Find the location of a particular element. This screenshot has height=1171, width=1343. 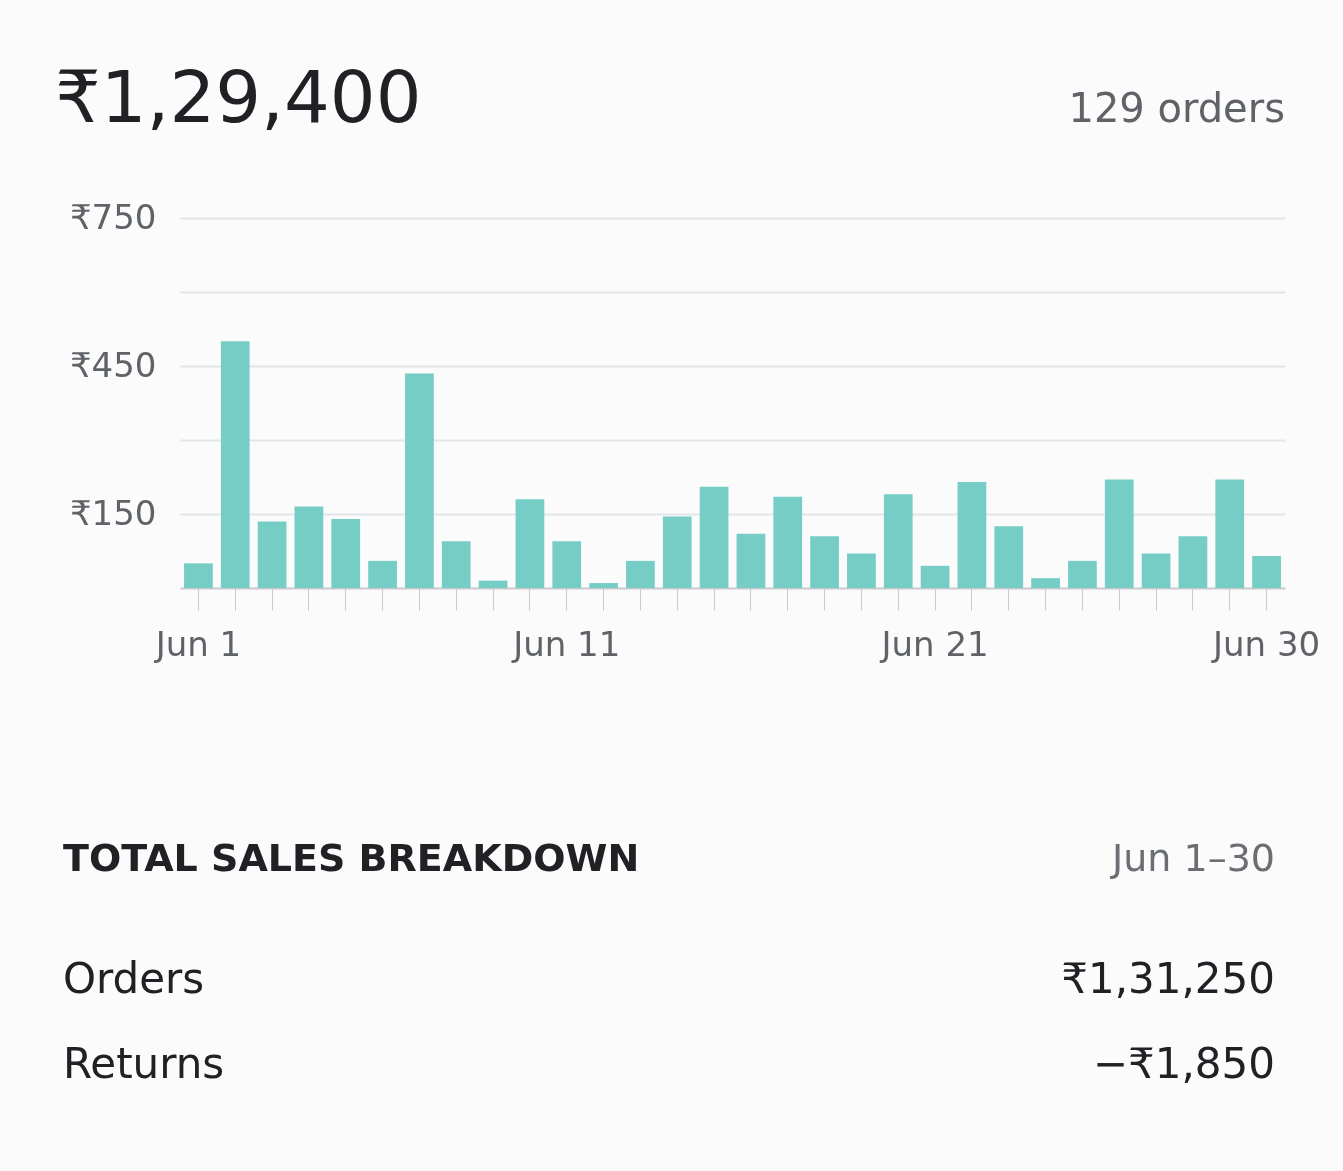

x-tick-label: Jun 30 is located at coordinates (1265, 643).